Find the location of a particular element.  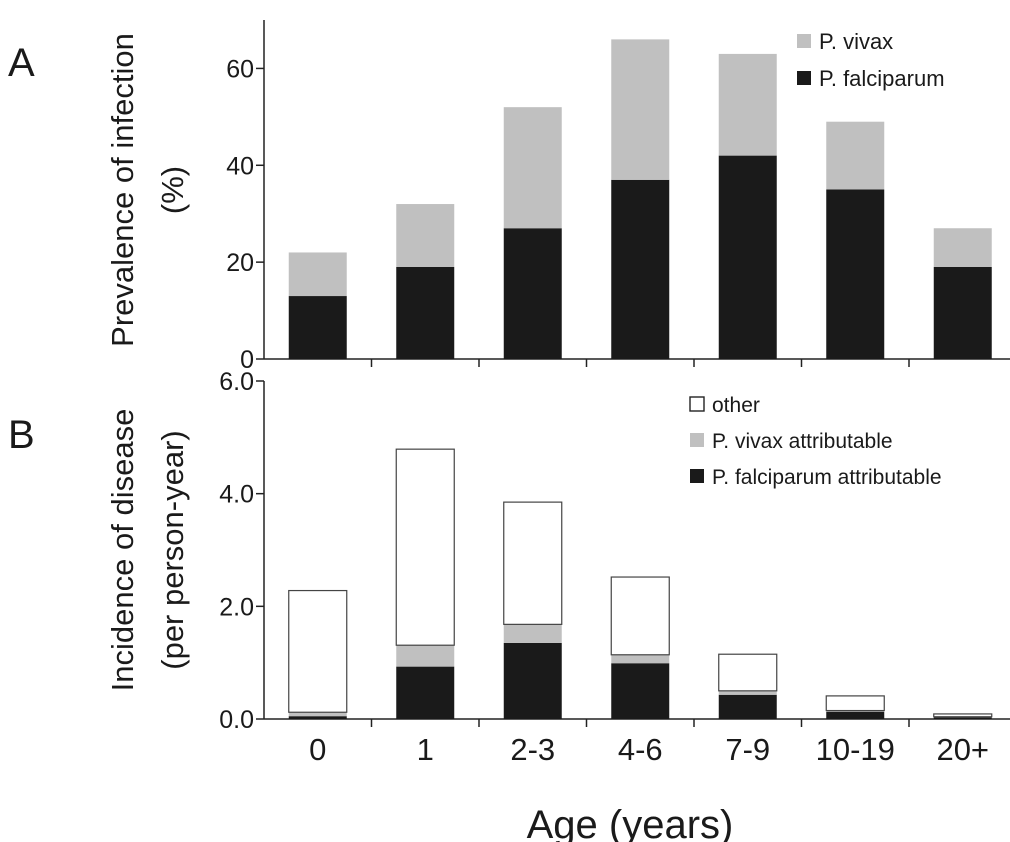

legend-label: P. falciparum is located at coordinates (882, 78).